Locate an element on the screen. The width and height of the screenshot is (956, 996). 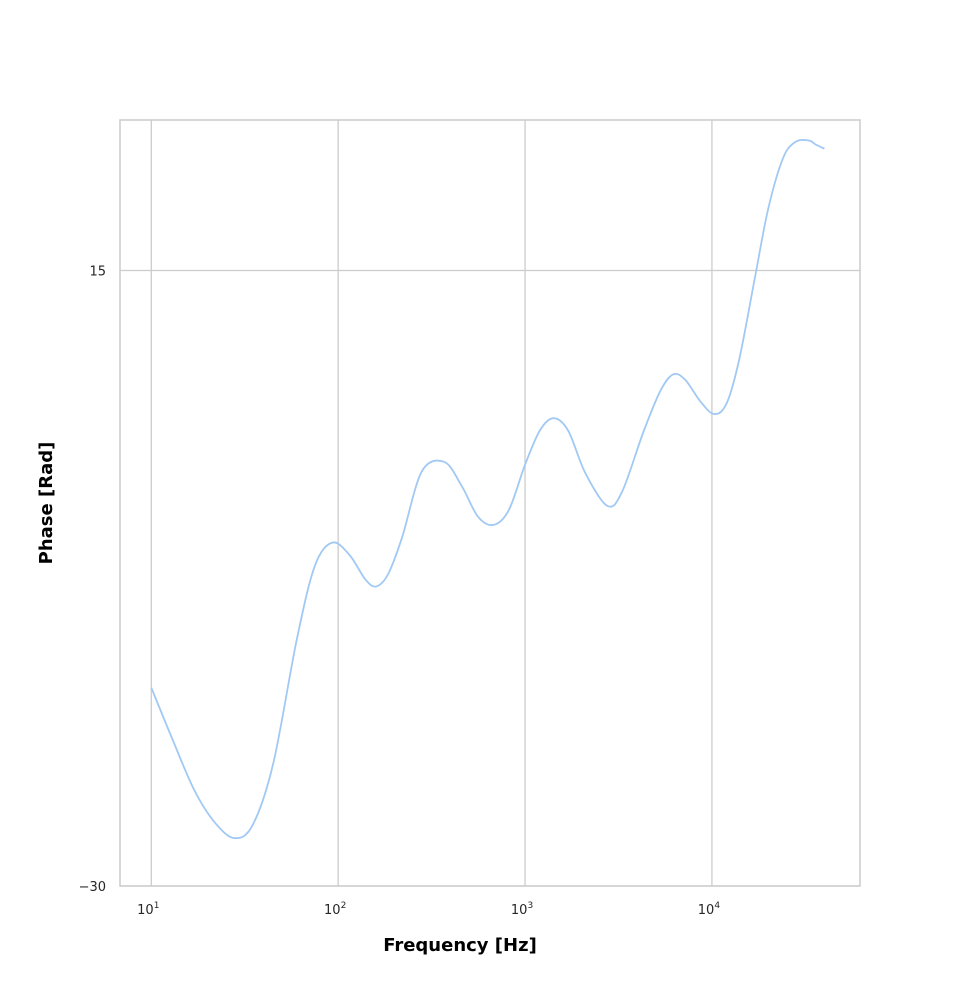
y-tick-label: −30 is located at coordinates (92, 887).